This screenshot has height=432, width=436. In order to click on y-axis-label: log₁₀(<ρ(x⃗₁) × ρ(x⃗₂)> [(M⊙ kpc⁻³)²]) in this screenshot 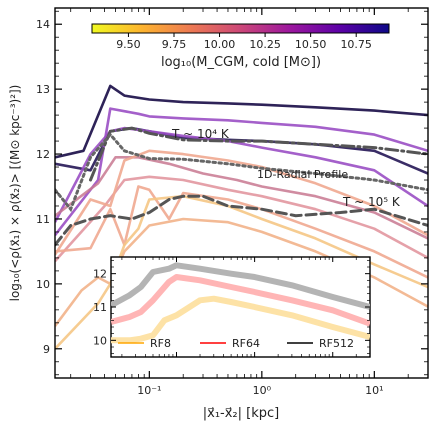, I will do `click(15, 193)`.